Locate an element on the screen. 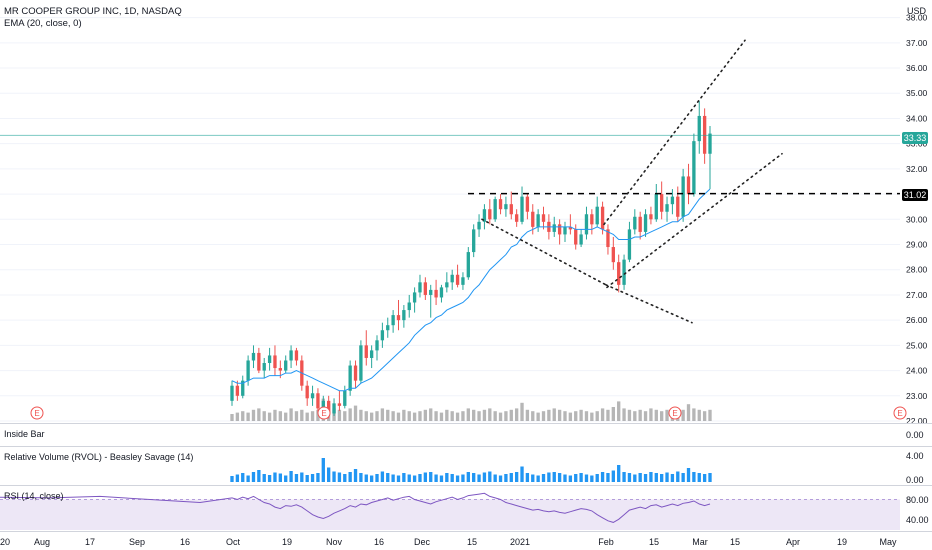  y-tick-label: 26.00 is located at coordinates (917, 320).